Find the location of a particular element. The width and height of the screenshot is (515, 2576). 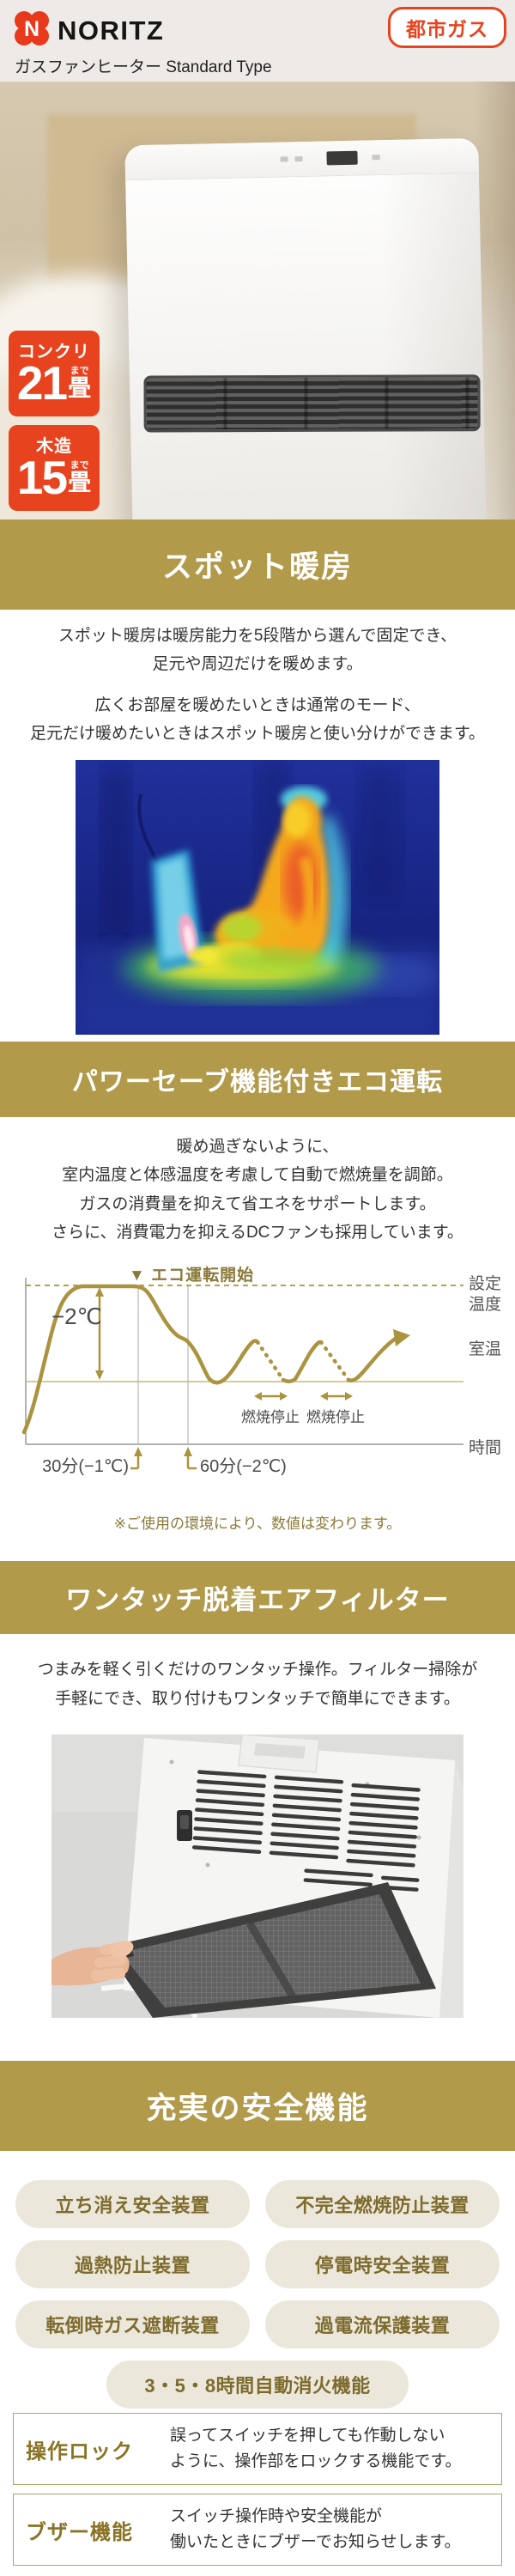

eco-chart-graphic is located at coordinates (242, 1374).